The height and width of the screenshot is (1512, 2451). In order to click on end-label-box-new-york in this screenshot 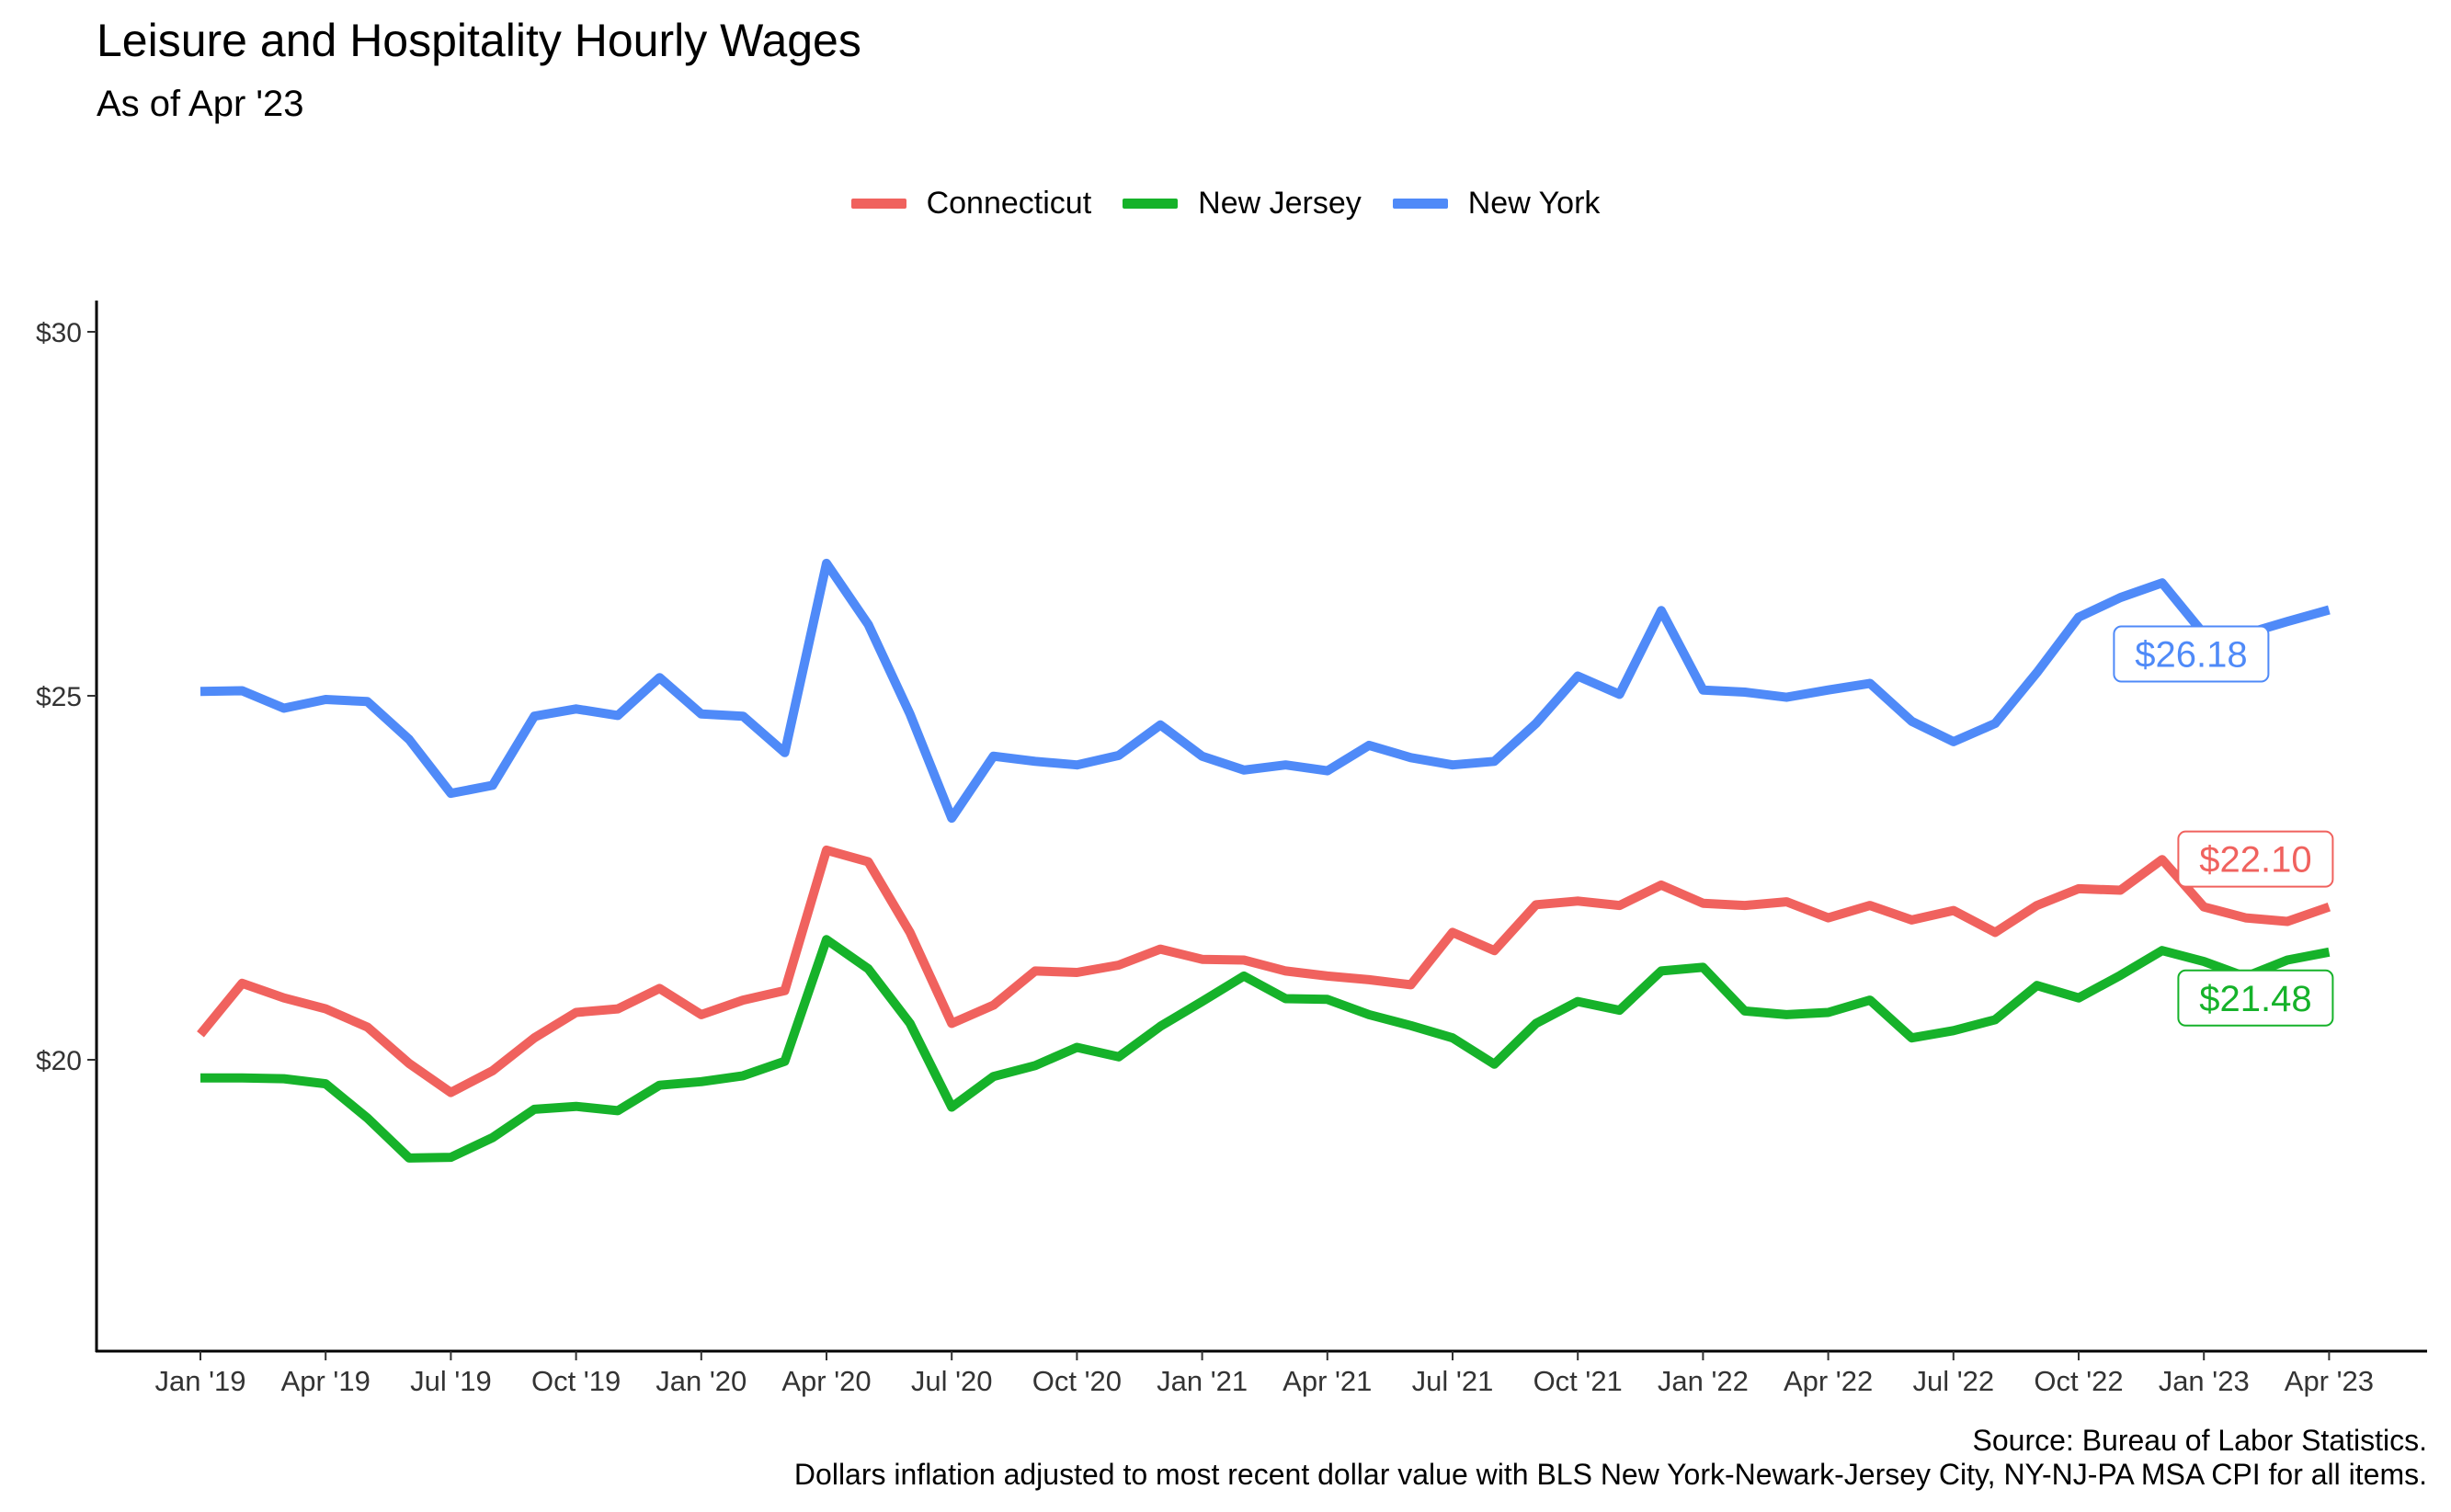, I will do `click(2191, 654)`.